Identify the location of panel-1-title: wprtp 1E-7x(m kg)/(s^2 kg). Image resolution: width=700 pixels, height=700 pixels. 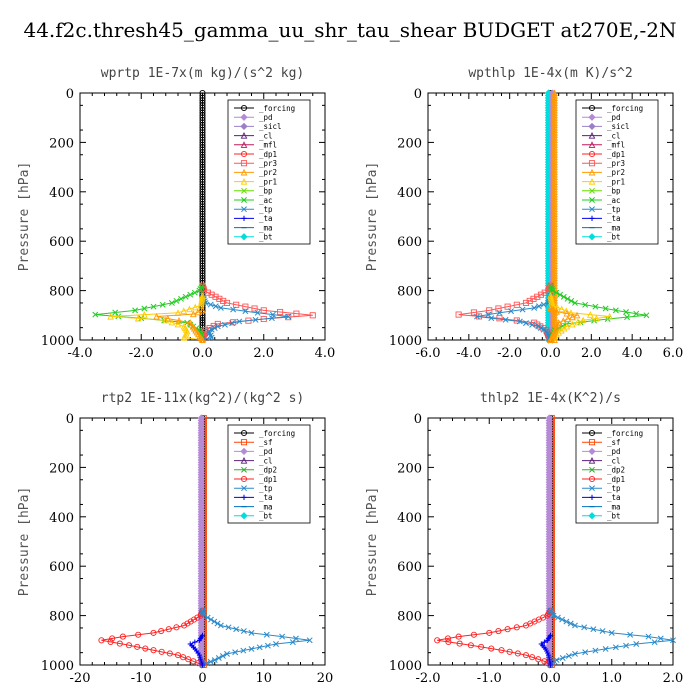
(203, 73).